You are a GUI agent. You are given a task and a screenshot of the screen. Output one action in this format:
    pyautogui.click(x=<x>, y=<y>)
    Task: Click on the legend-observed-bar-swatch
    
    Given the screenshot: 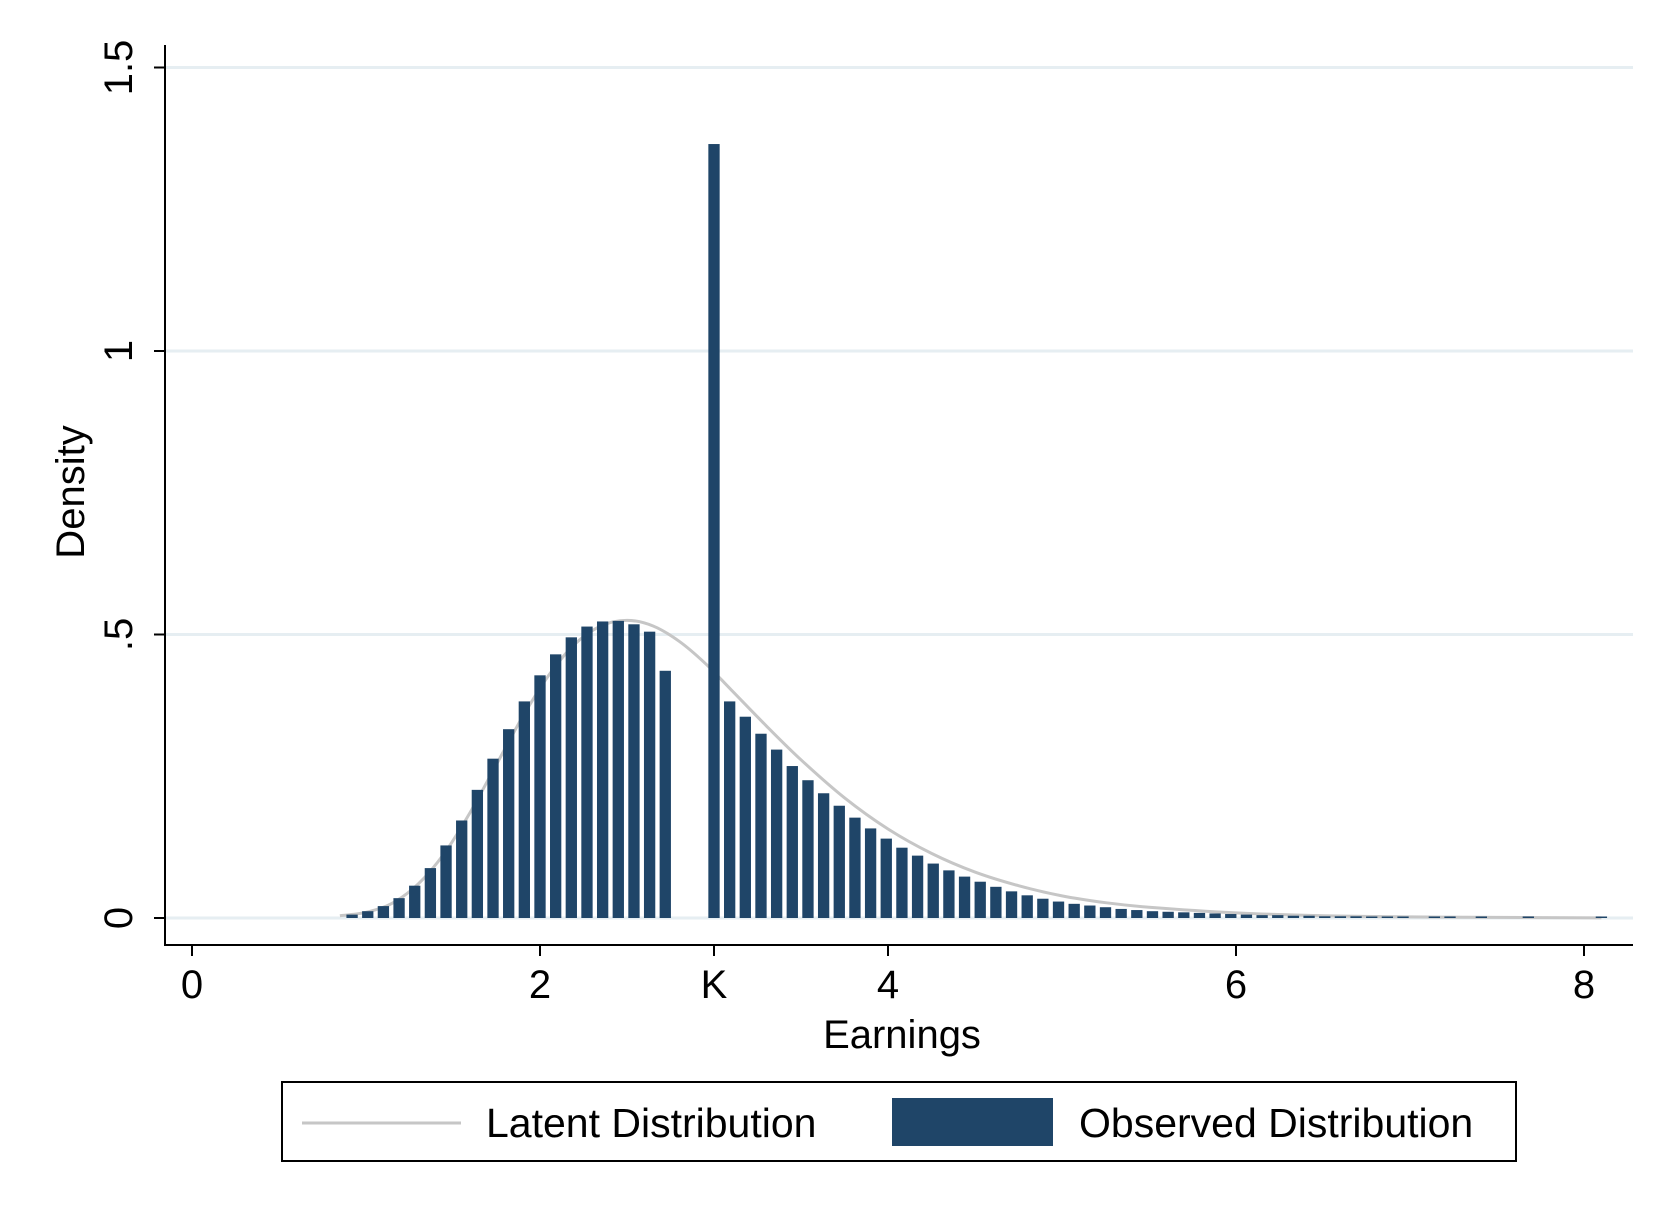 What is the action you would take?
    pyautogui.click(x=972, y=1122)
    